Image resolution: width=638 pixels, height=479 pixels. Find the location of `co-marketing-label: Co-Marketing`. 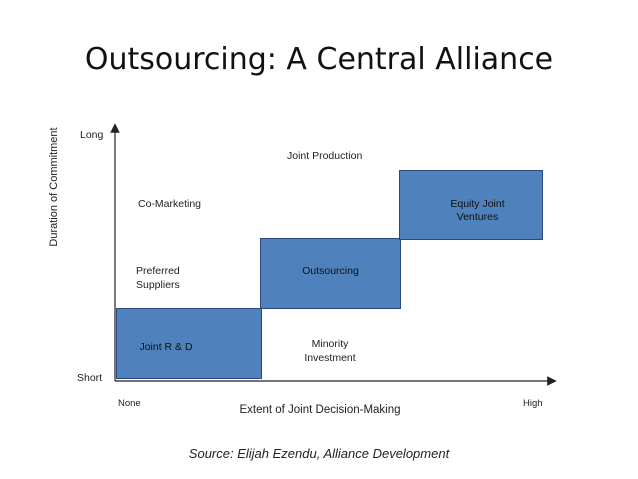

co-marketing-label: Co-Marketing is located at coordinates (170, 204).